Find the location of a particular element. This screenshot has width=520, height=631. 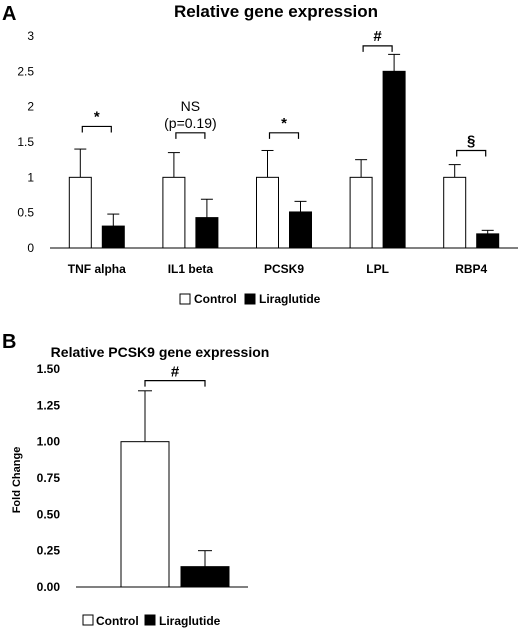

chart-a-category-label: IL1 beta is located at coordinates (191, 269).